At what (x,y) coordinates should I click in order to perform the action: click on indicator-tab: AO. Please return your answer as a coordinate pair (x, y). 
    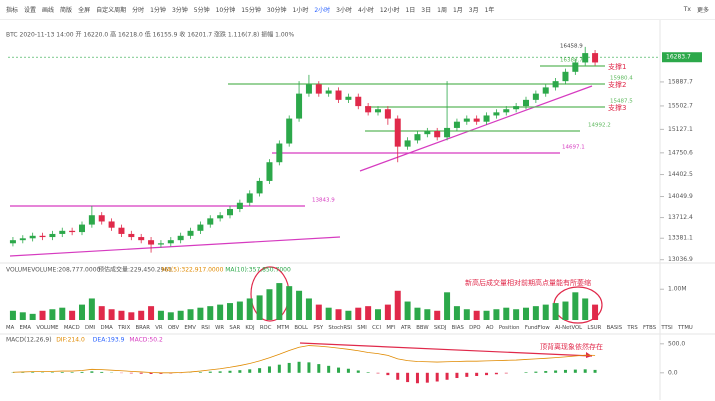
    Looking at the image, I should click on (489, 328).